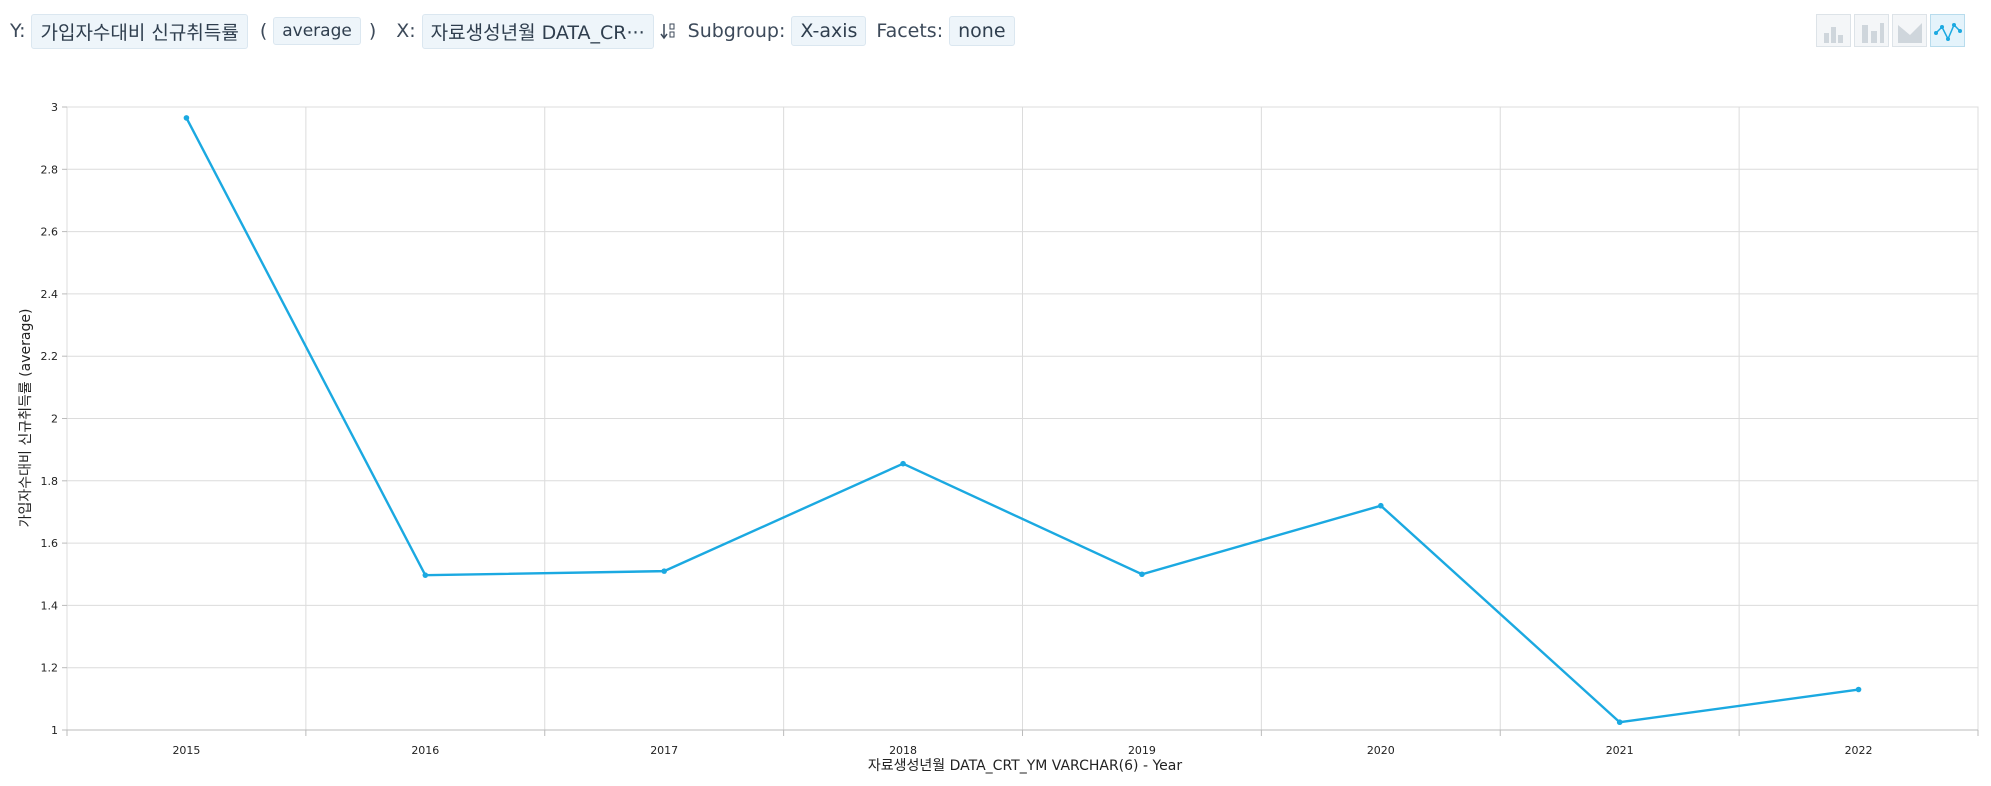 The image size is (1991, 786). What do you see at coordinates (186, 750) in the screenshot?
I see `x-tick-label: 2015` at bounding box center [186, 750].